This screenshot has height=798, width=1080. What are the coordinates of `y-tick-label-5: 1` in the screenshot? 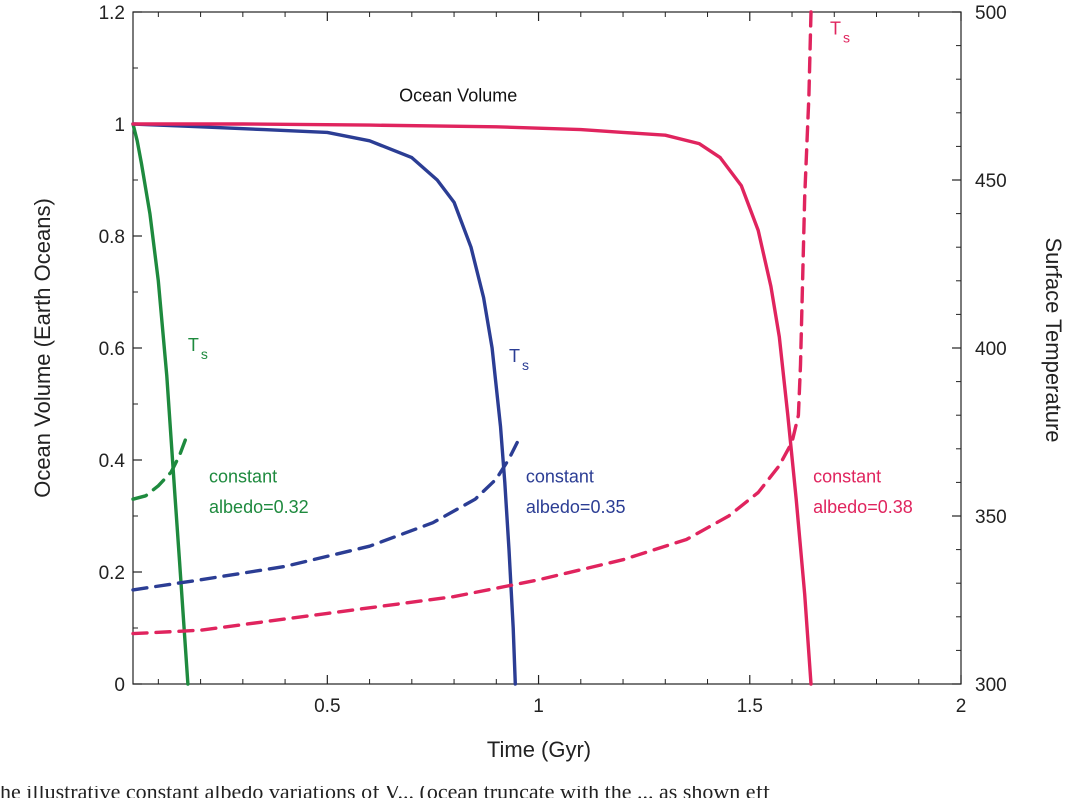 It's located at (119, 125).